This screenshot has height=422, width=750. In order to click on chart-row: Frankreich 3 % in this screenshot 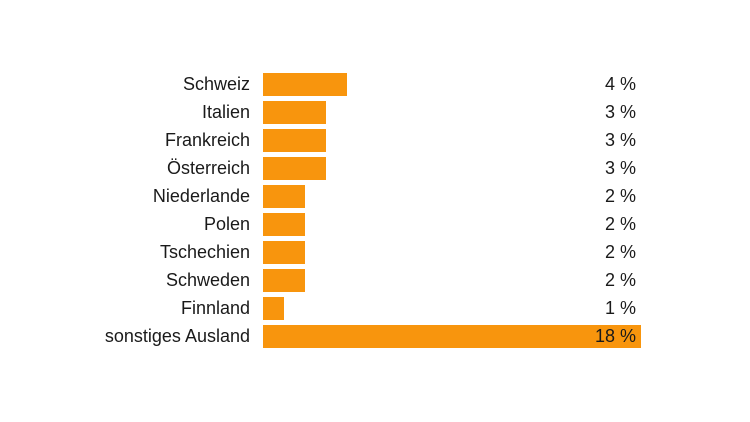, I will do `click(375, 141)`.